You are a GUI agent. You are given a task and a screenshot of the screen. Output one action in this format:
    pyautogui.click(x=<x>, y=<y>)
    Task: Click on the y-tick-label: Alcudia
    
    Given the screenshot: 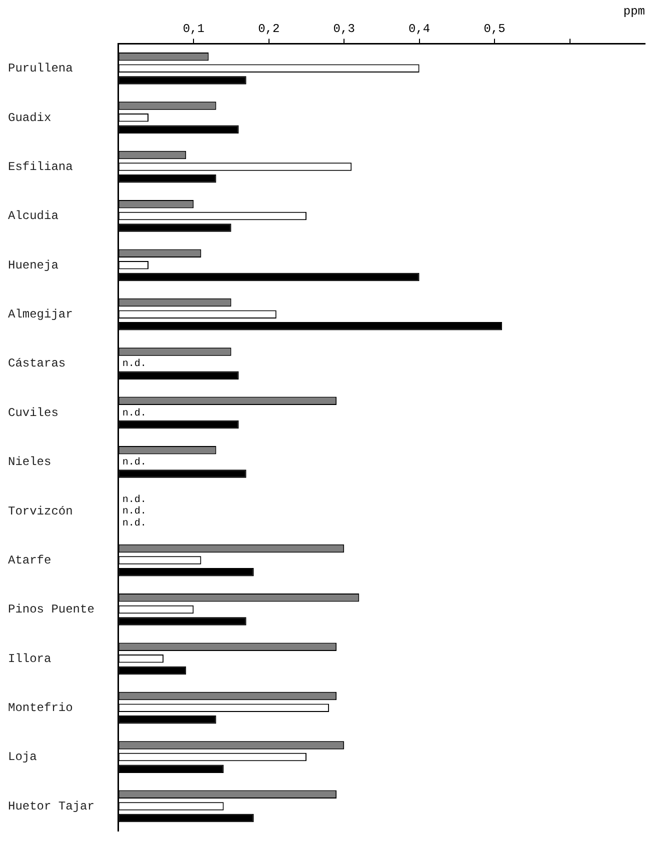 What is the action you would take?
    pyautogui.click(x=33, y=216)
    